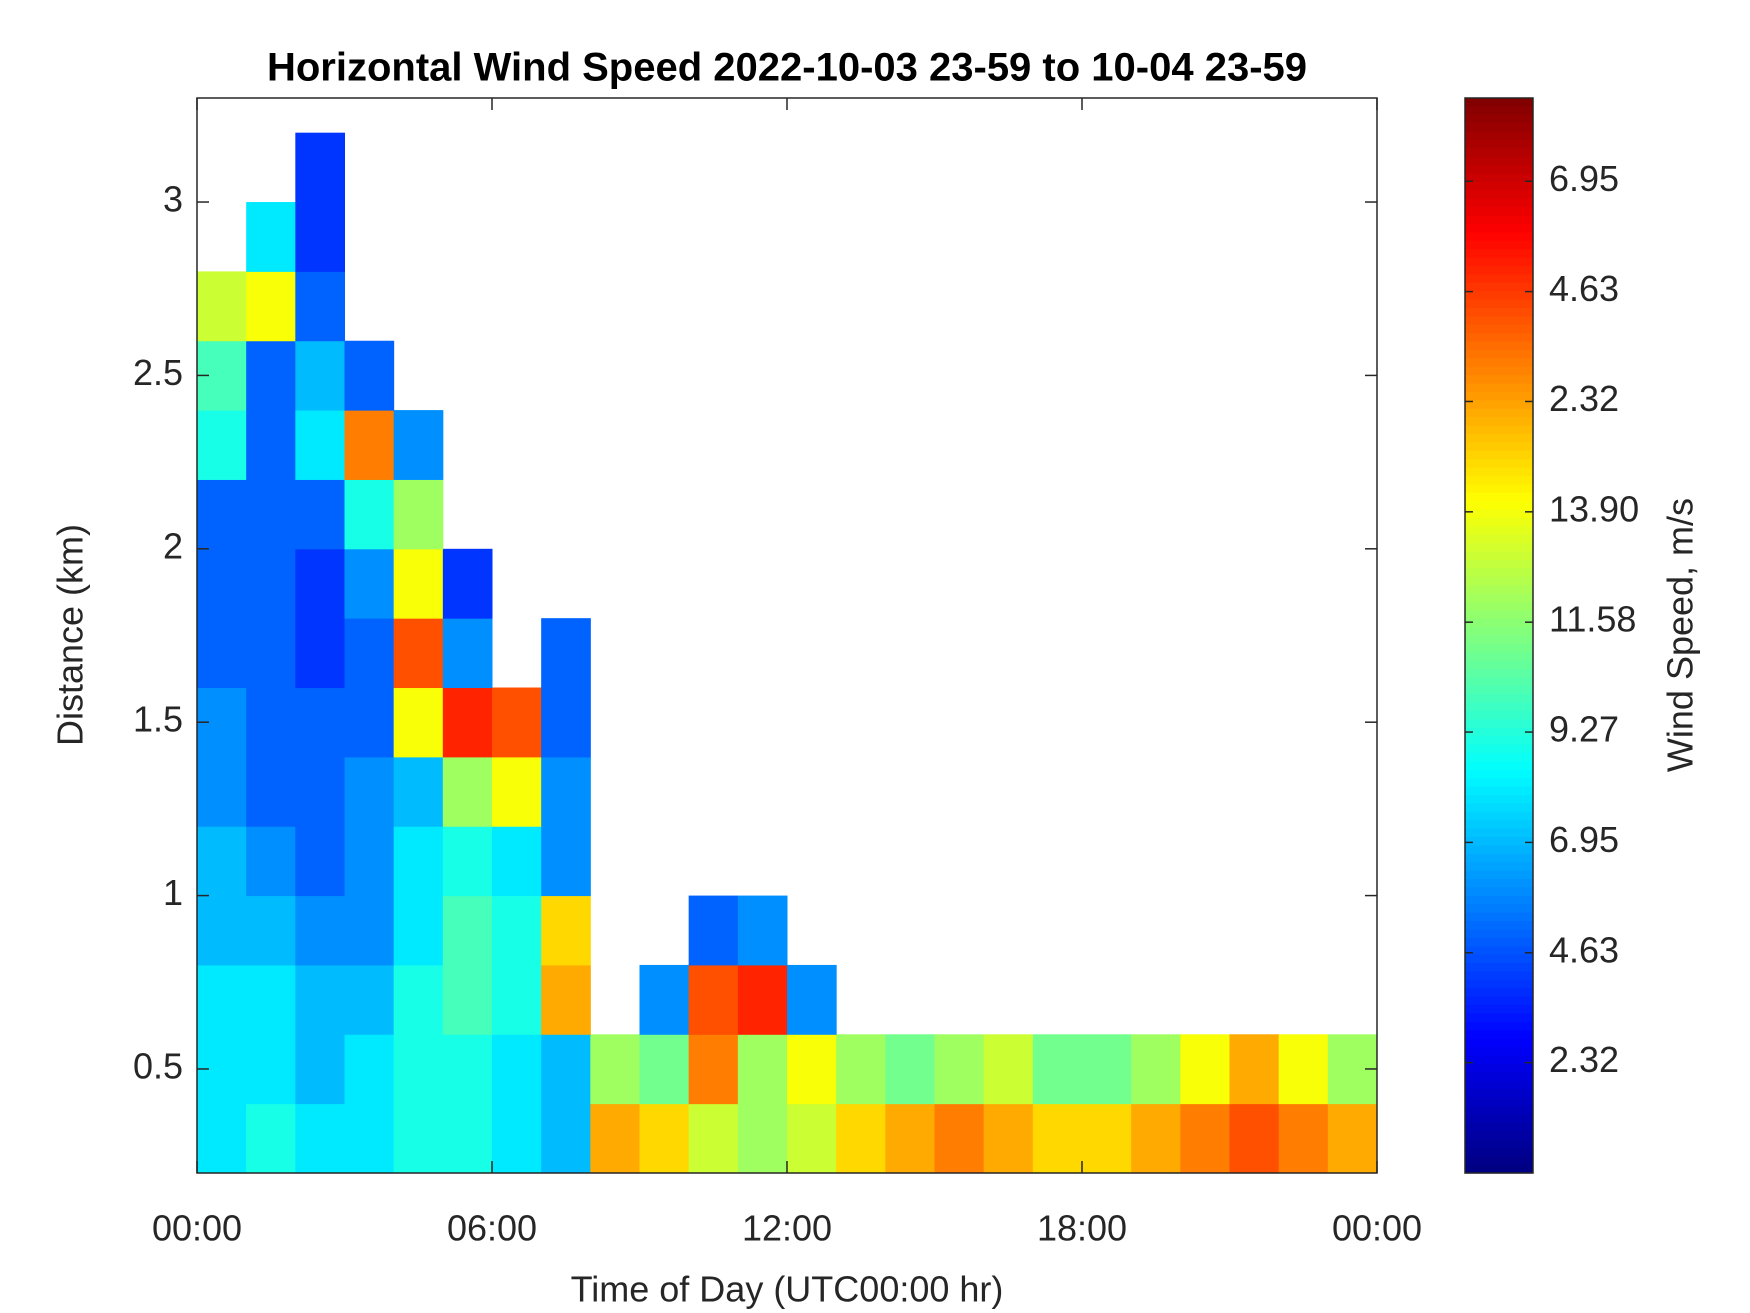 This screenshot has width=1750, height=1313. Describe the element at coordinates (197, 1228) in the screenshot. I see `x-tick-label: 00:00` at that location.